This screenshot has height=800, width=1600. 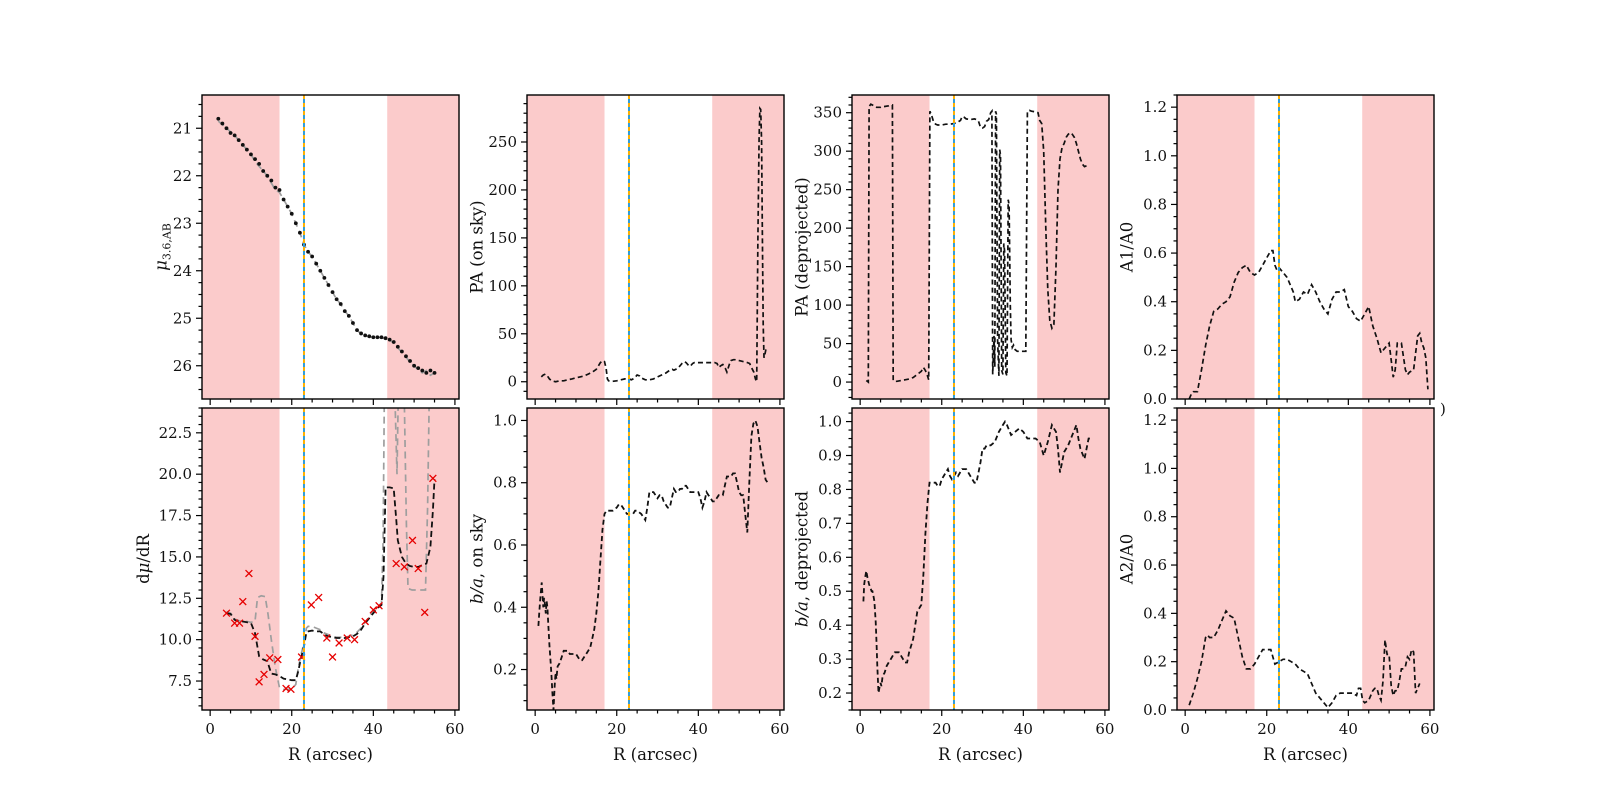 What do you see at coordinates (175, 598) in the screenshot?
I see `y-tick-label: 12.5` at bounding box center [175, 598].